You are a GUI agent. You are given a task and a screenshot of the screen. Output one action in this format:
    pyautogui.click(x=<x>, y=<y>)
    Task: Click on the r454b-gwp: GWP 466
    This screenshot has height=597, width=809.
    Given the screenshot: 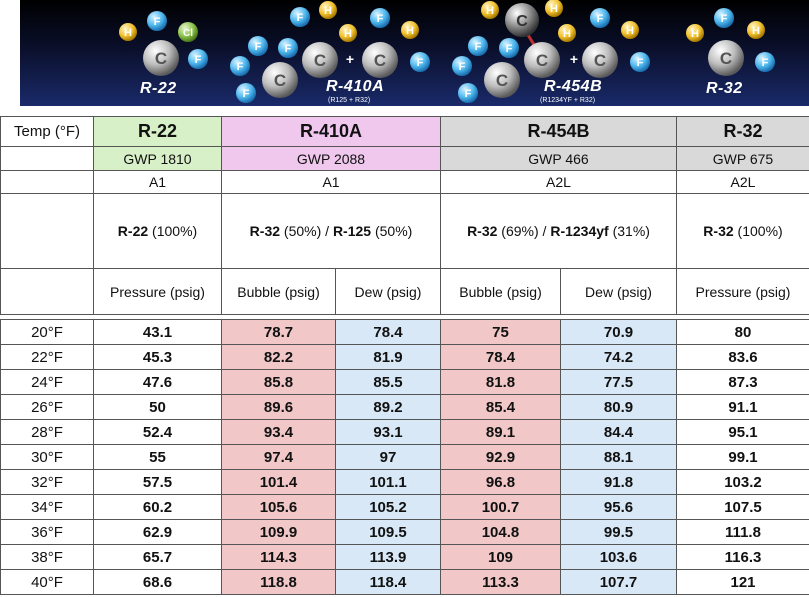 What is the action you would take?
    pyautogui.click(x=558, y=158)
    